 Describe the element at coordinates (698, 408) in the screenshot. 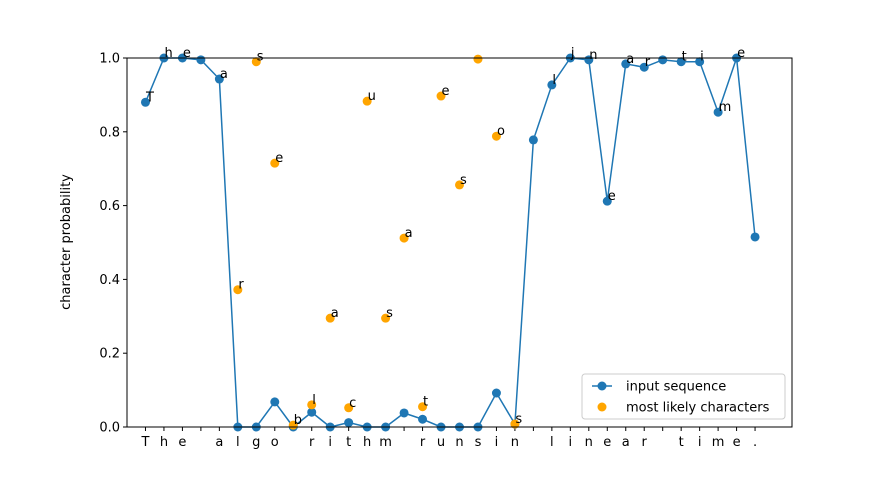

I see `legend-label: most likely characters` at that location.